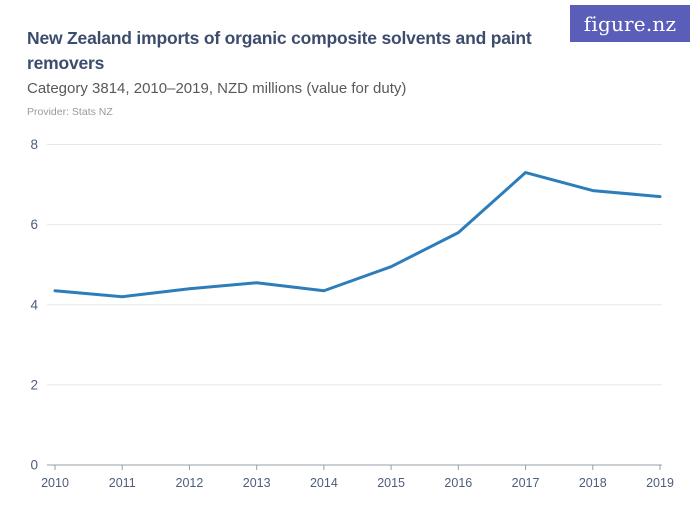 The width and height of the screenshot is (700, 525). Describe the element at coordinates (34, 465) in the screenshot. I see `y-axis-label: 0` at that location.